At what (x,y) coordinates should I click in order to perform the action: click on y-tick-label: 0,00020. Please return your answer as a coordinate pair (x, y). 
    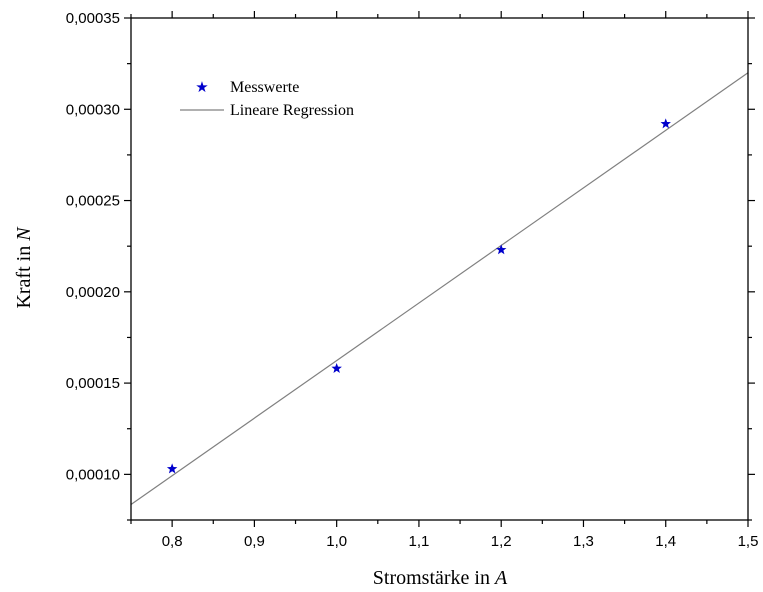
    Looking at the image, I should click on (93, 292).